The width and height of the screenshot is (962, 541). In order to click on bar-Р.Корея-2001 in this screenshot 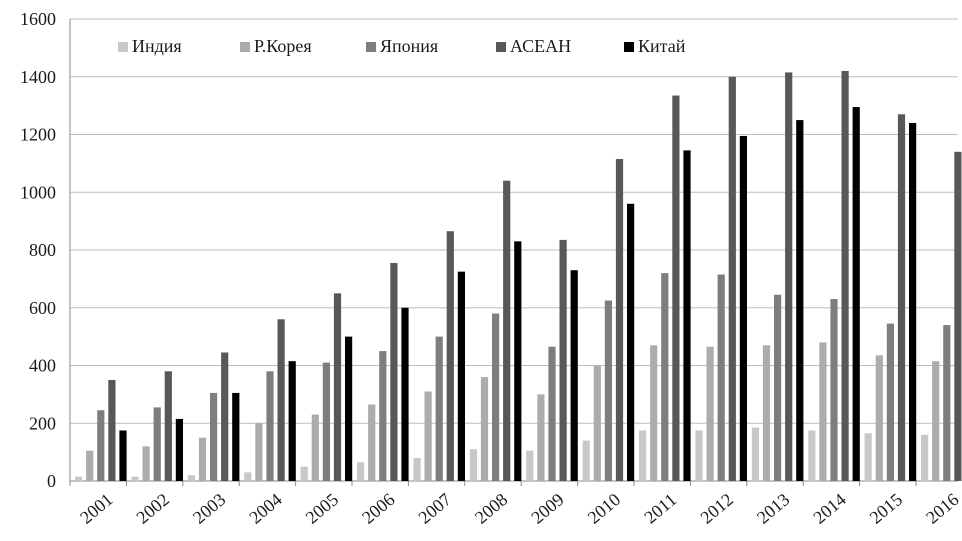, I will do `click(90, 465)`.